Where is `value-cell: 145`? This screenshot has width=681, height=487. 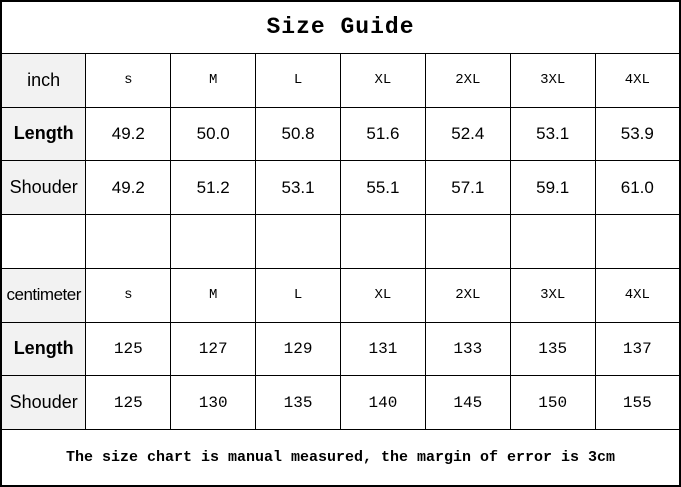
value-cell: 145 is located at coordinates (467, 403).